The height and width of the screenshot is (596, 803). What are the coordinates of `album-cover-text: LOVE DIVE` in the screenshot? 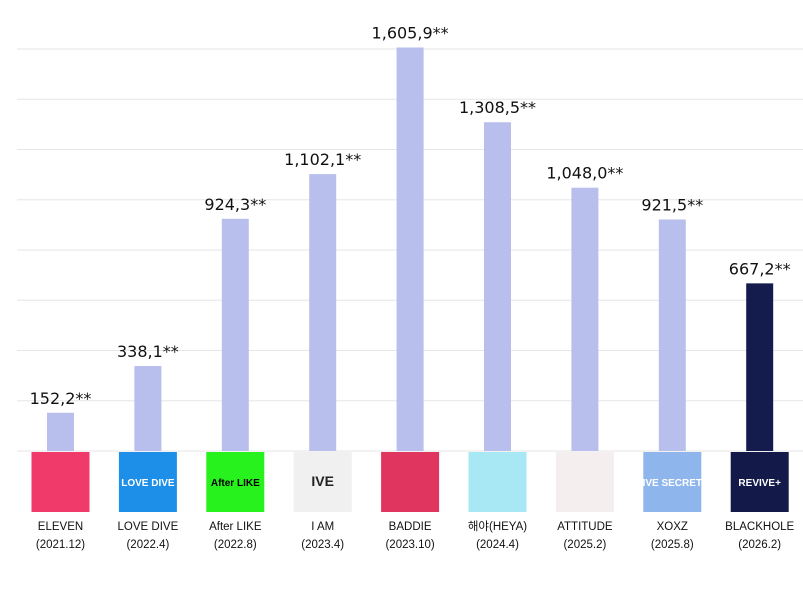 It's located at (148, 483).